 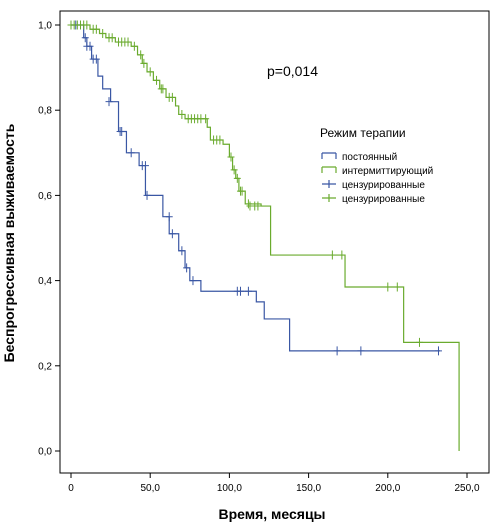 What do you see at coordinates (308, 488) in the screenshot?
I see `x-tick-label: 150,0` at bounding box center [308, 488].